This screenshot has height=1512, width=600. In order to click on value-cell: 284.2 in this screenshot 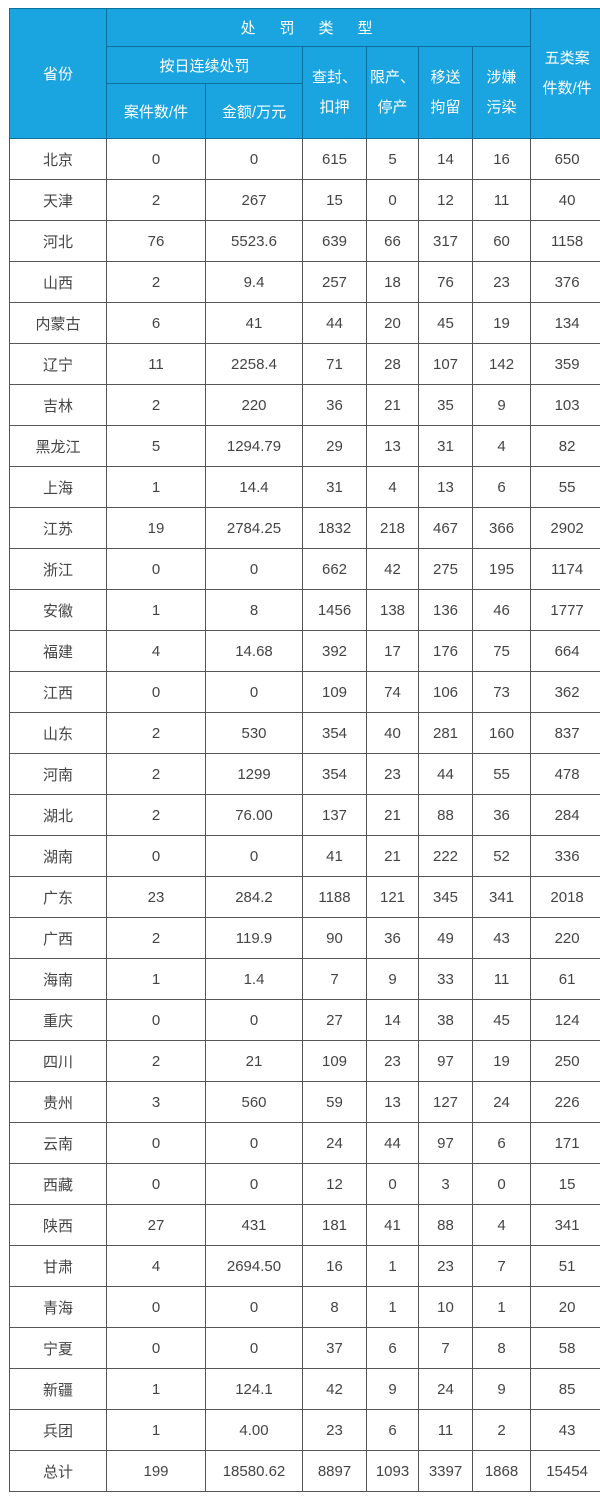, I will do `click(254, 897)`.